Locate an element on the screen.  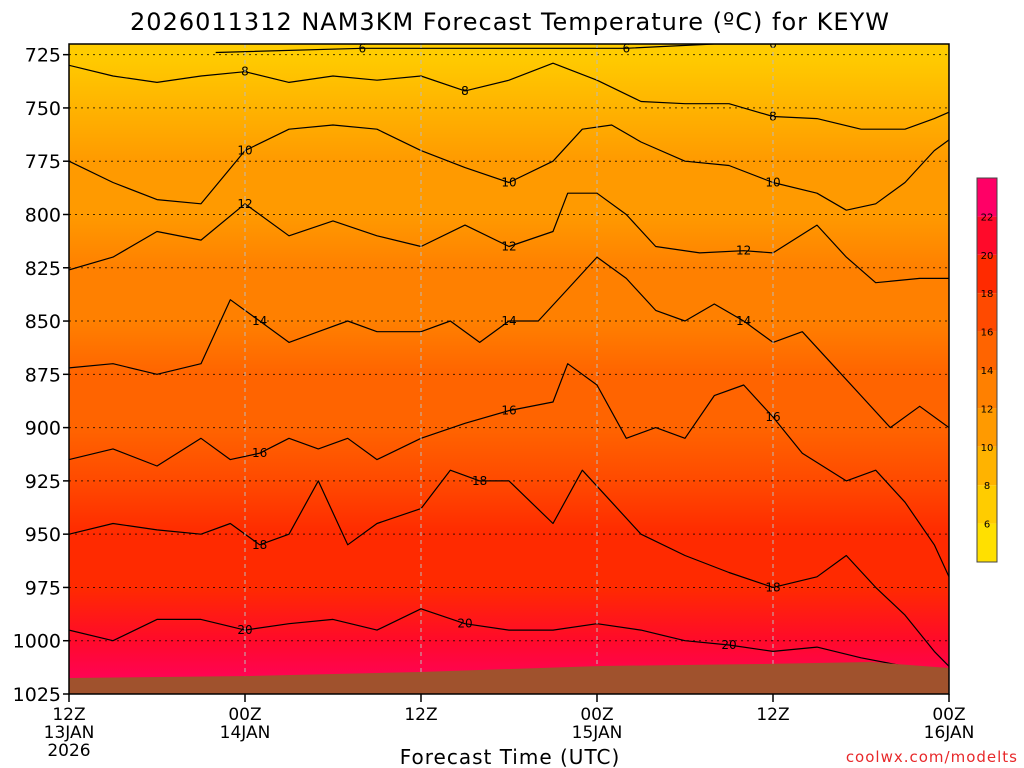
x-tick-sublabel: 15JAN is located at coordinates (597, 733).